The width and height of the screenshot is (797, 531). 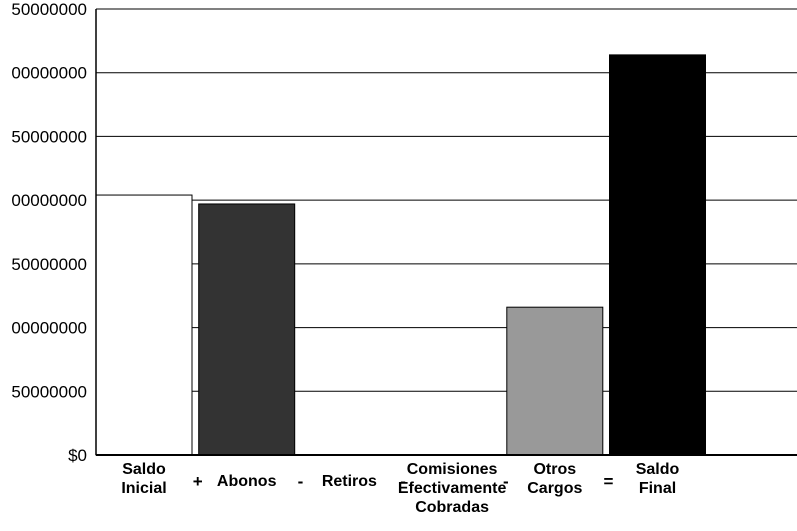 What do you see at coordinates (49, 9) in the screenshot?
I see `y-tick-label-7: 50000000` at bounding box center [49, 9].